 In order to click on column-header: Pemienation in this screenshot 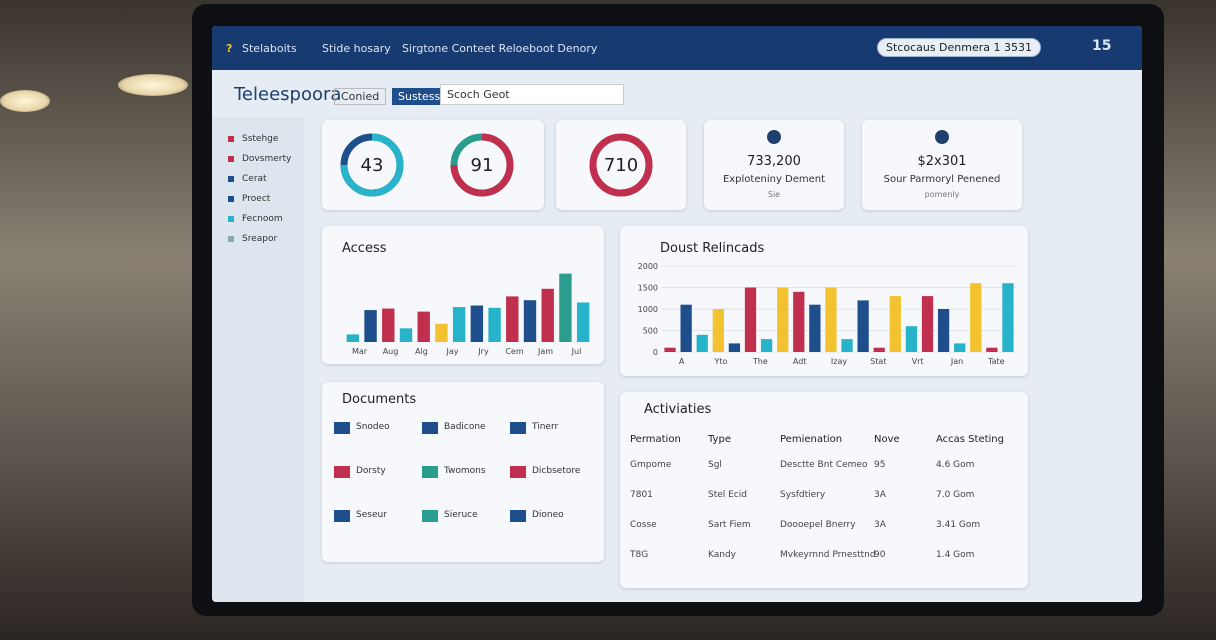, I will do `click(811, 439)`.